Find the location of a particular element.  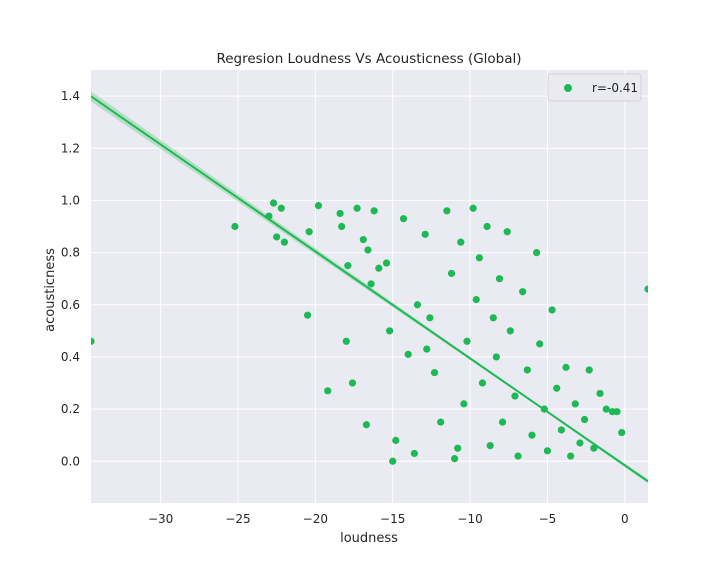

legend: r=-0.41 is located at coordinates (594, 87).